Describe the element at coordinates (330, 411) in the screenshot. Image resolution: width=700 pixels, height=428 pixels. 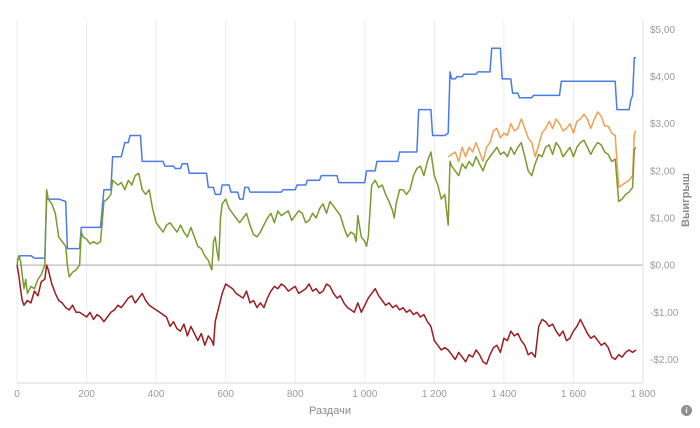
I see `x-axis-title: Раздачи` at that location.